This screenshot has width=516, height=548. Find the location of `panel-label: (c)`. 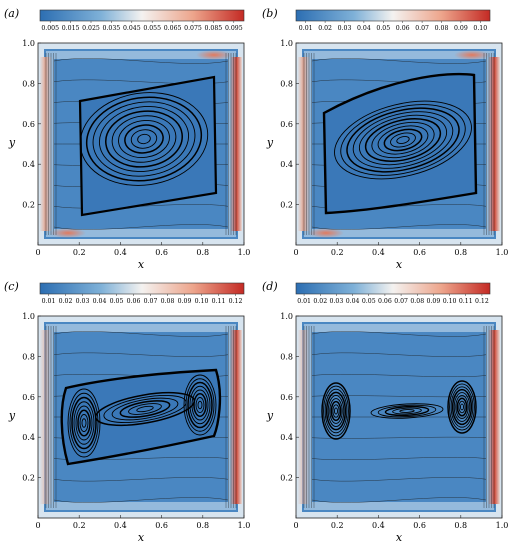

panel-label: (c) is located at coordinates (11, 286).